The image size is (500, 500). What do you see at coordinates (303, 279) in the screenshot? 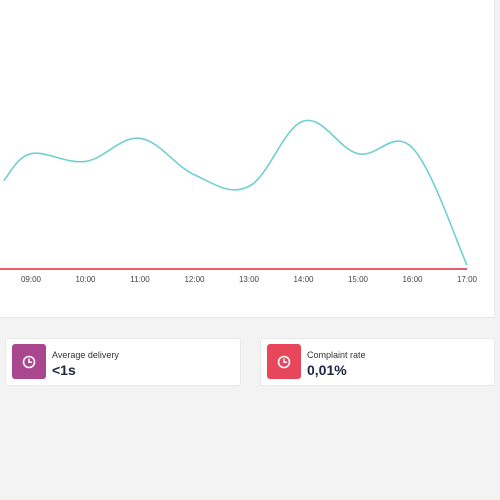
I see `x-tick-label: 14:00` at bounding box center [303, 279].